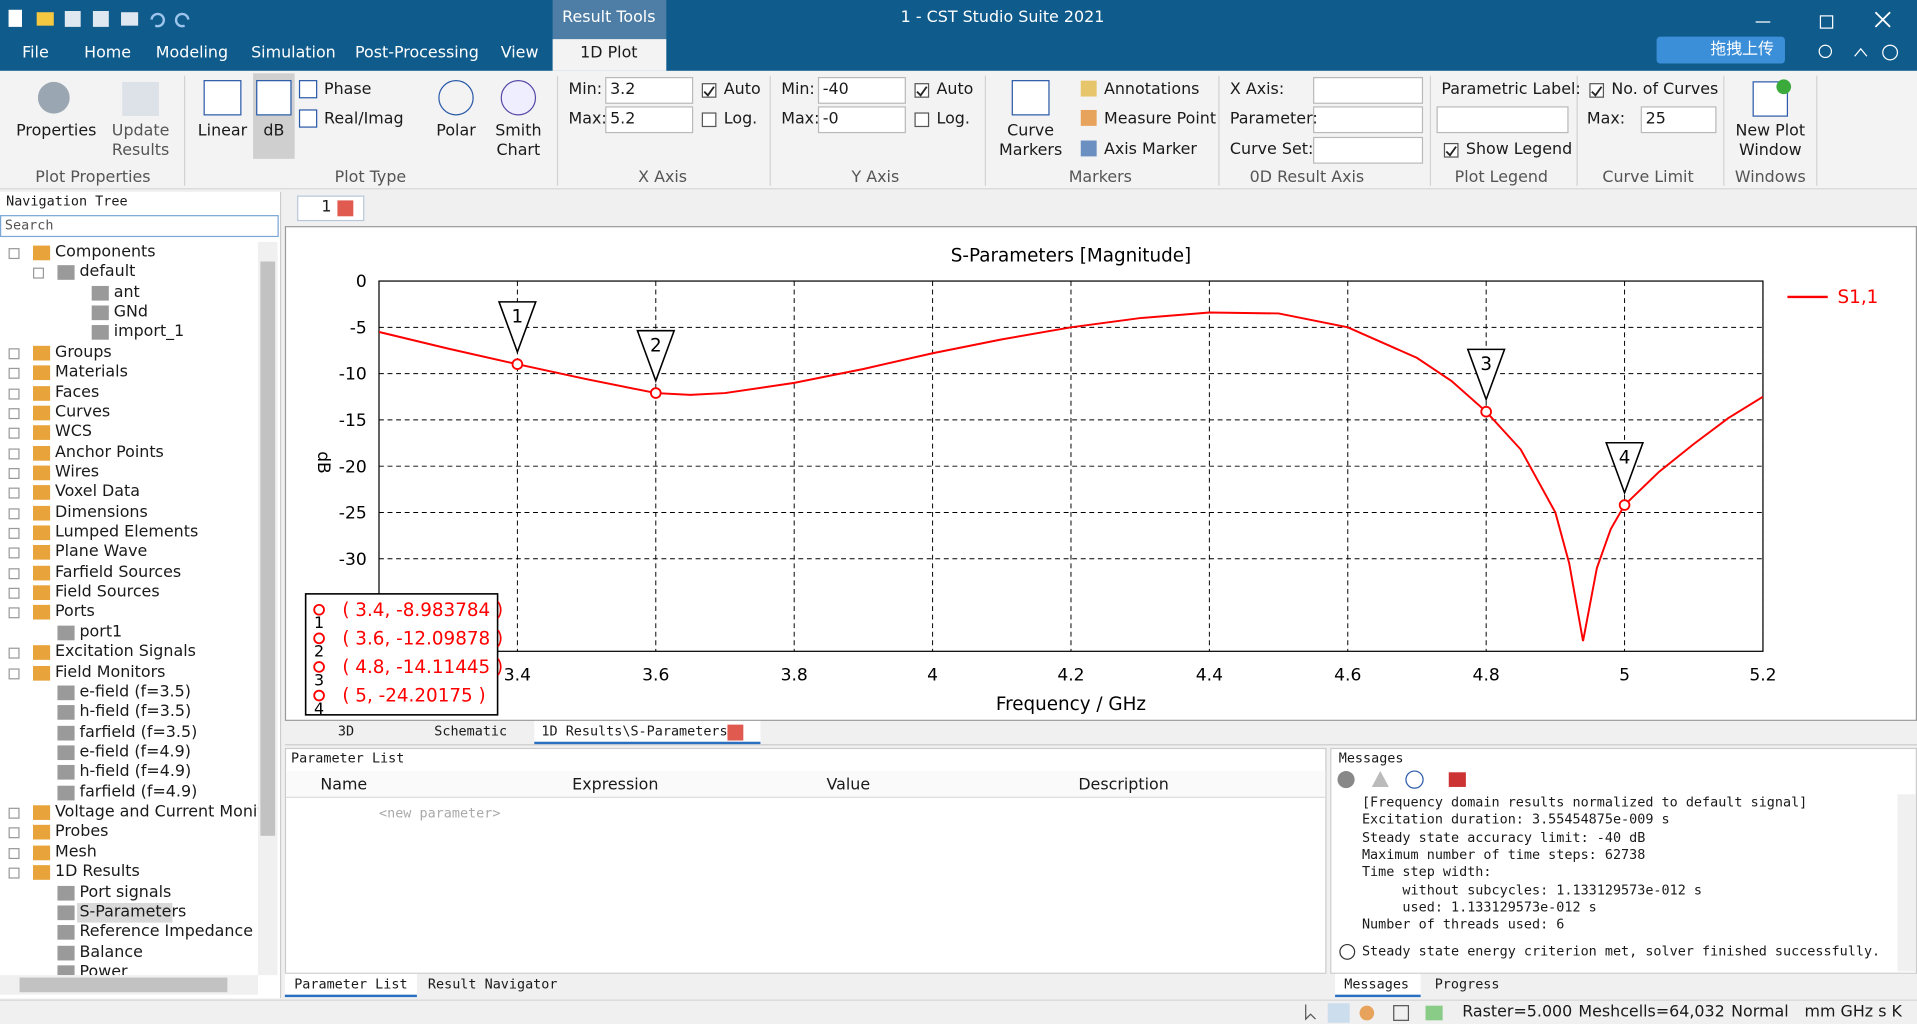 Image resolution: width=1917 pixels, height=1024 pixels. Describe the element at coordinates (222, 131) in the screenshot. I see `linear-button: Linear` at that location.